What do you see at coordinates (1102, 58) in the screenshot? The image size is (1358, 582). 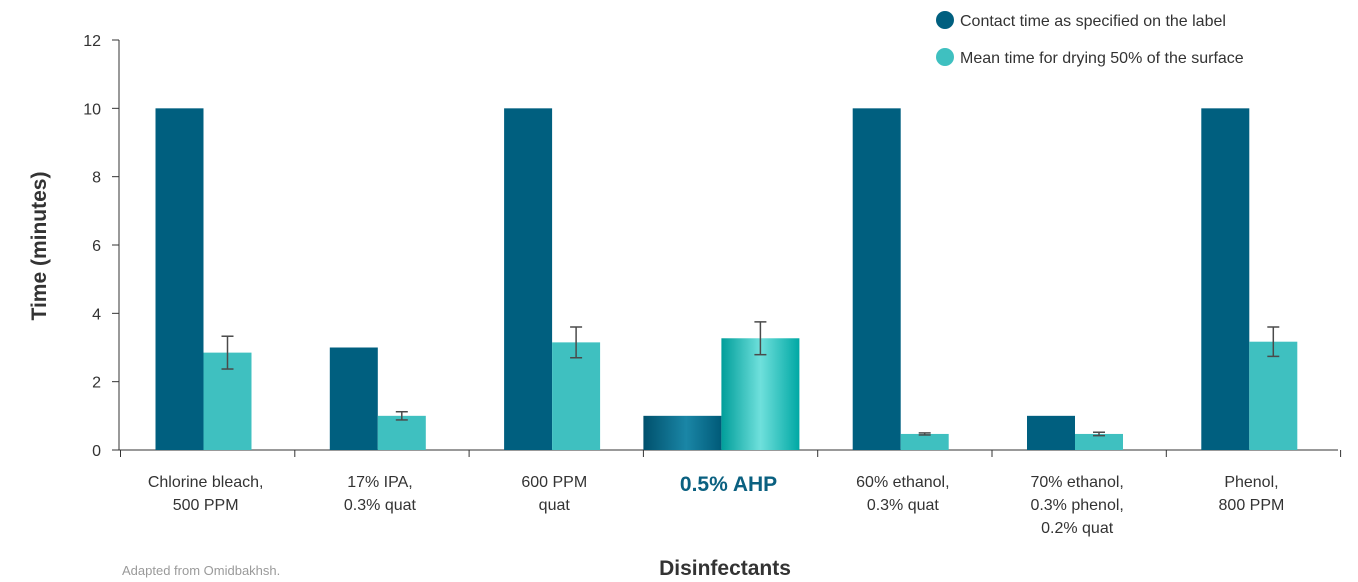 I see `legend-label-drying-time: Mean time for drying 50% of the surface` at bounding box center [1102, 58].